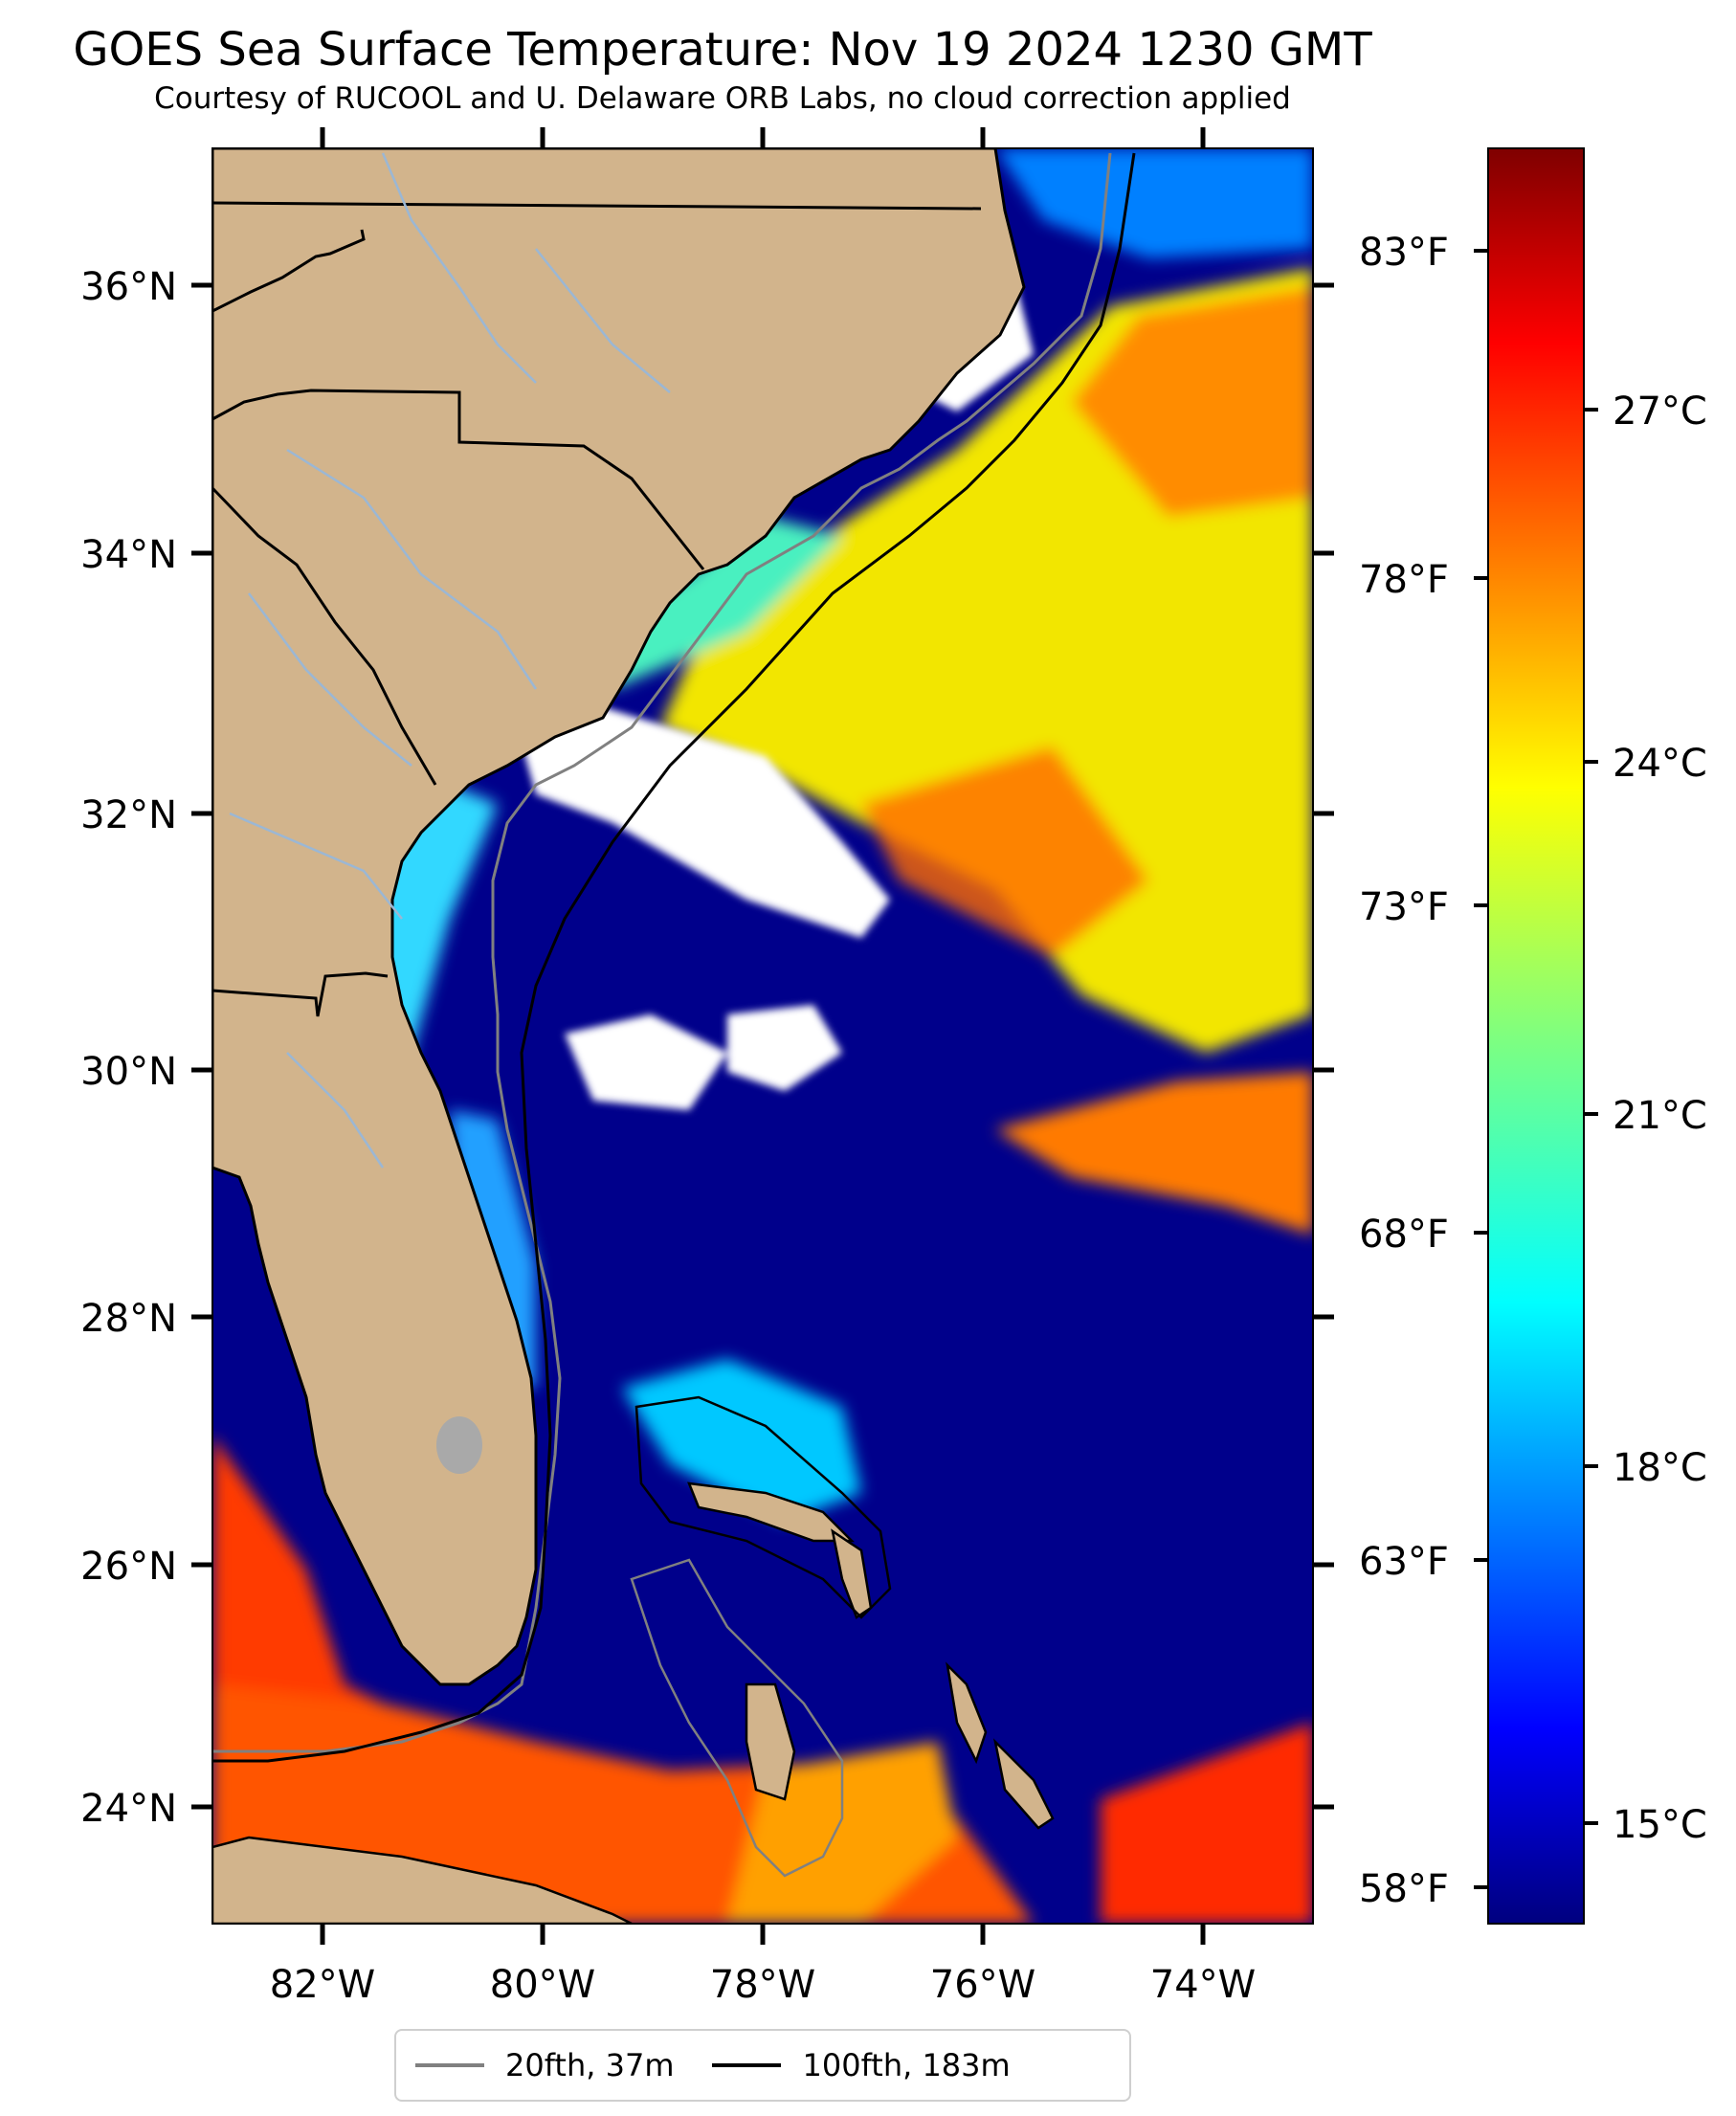  Describe the element at coordinates (852, 1573) in the screenshot. I see `island-abaco` at that location.